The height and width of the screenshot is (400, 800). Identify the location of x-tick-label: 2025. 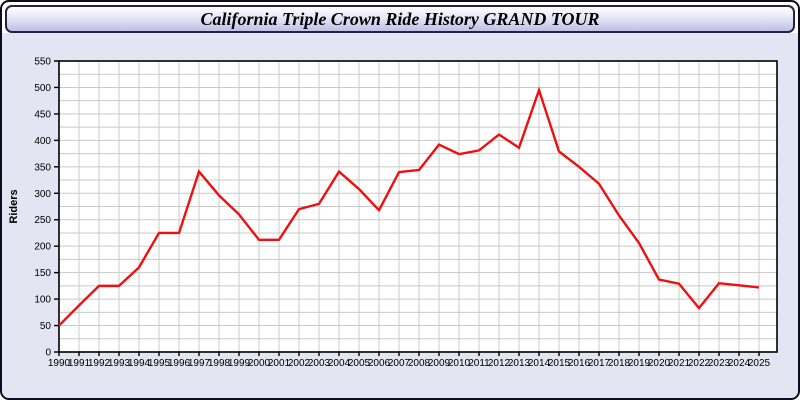
(759, 363).